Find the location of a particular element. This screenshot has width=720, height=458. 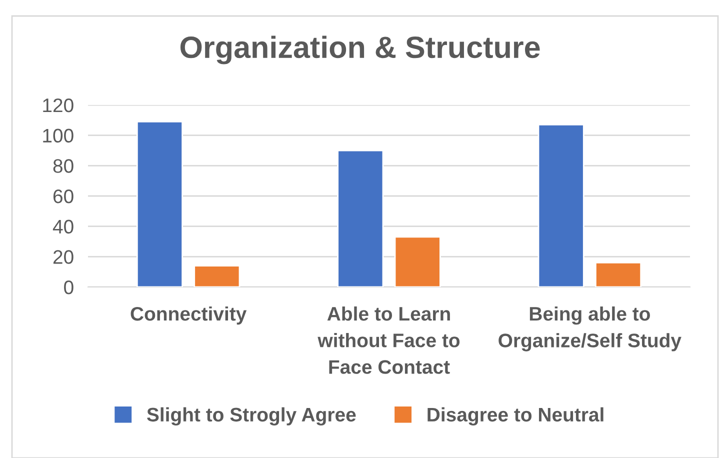

x-tick-label: Connectivity is located at coordinates (188, 315).